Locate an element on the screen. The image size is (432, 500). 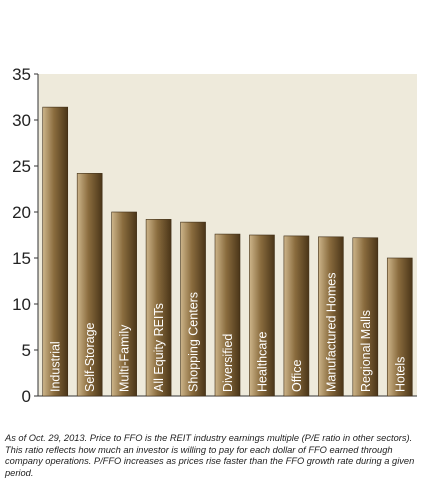
y-tick-label: 20 is located at coordinates (21, 212).